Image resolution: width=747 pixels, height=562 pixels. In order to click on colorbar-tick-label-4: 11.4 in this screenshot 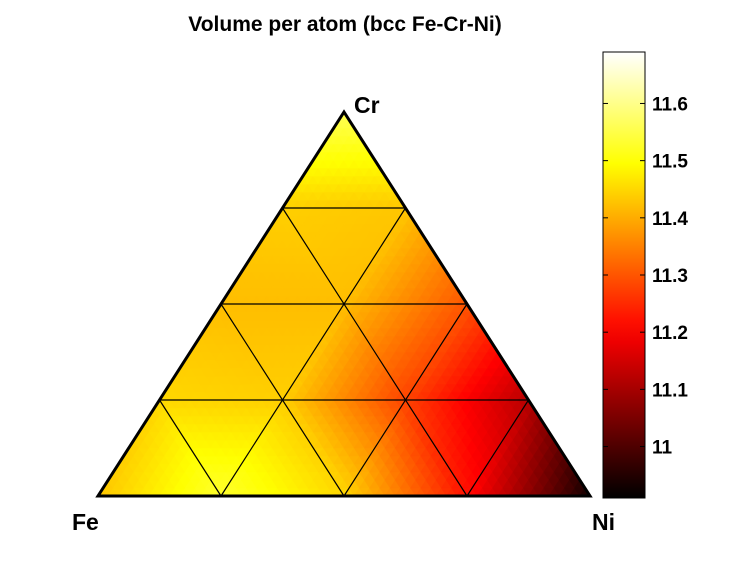, I will do `click(670, 219)`.